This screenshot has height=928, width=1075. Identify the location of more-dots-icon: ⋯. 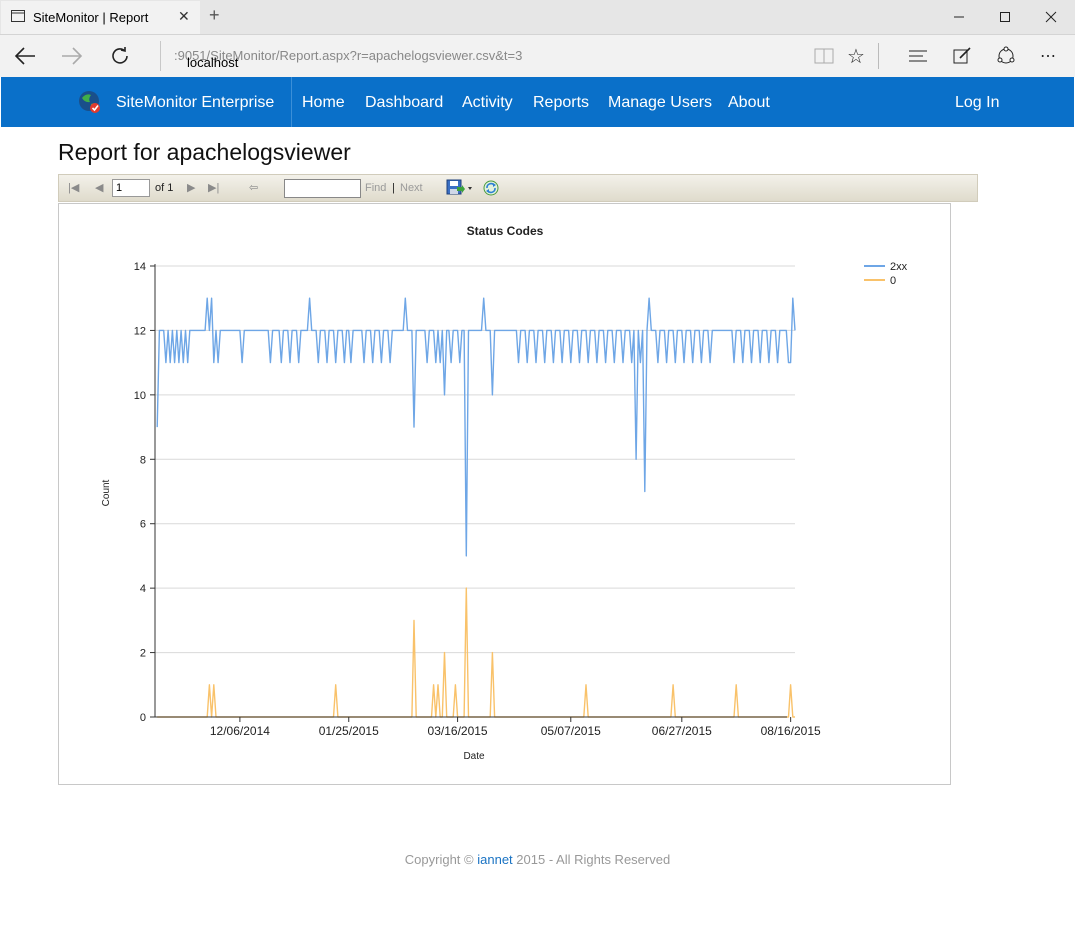
(1048, 56).